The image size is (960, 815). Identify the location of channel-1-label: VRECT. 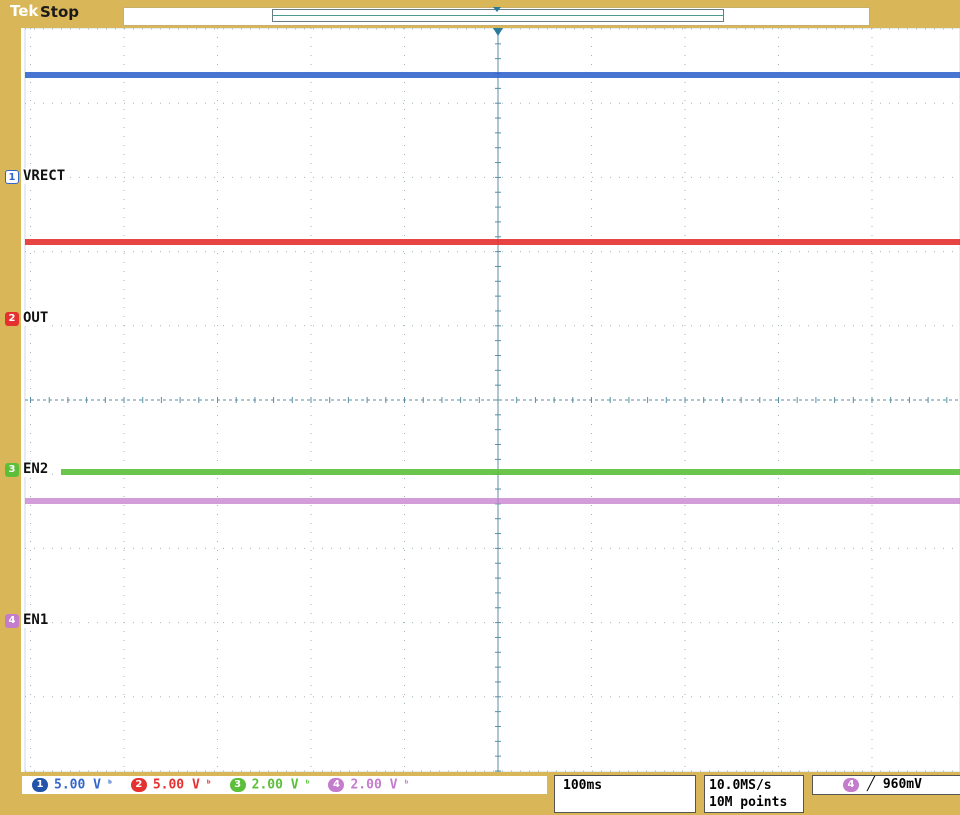
(44, 176).